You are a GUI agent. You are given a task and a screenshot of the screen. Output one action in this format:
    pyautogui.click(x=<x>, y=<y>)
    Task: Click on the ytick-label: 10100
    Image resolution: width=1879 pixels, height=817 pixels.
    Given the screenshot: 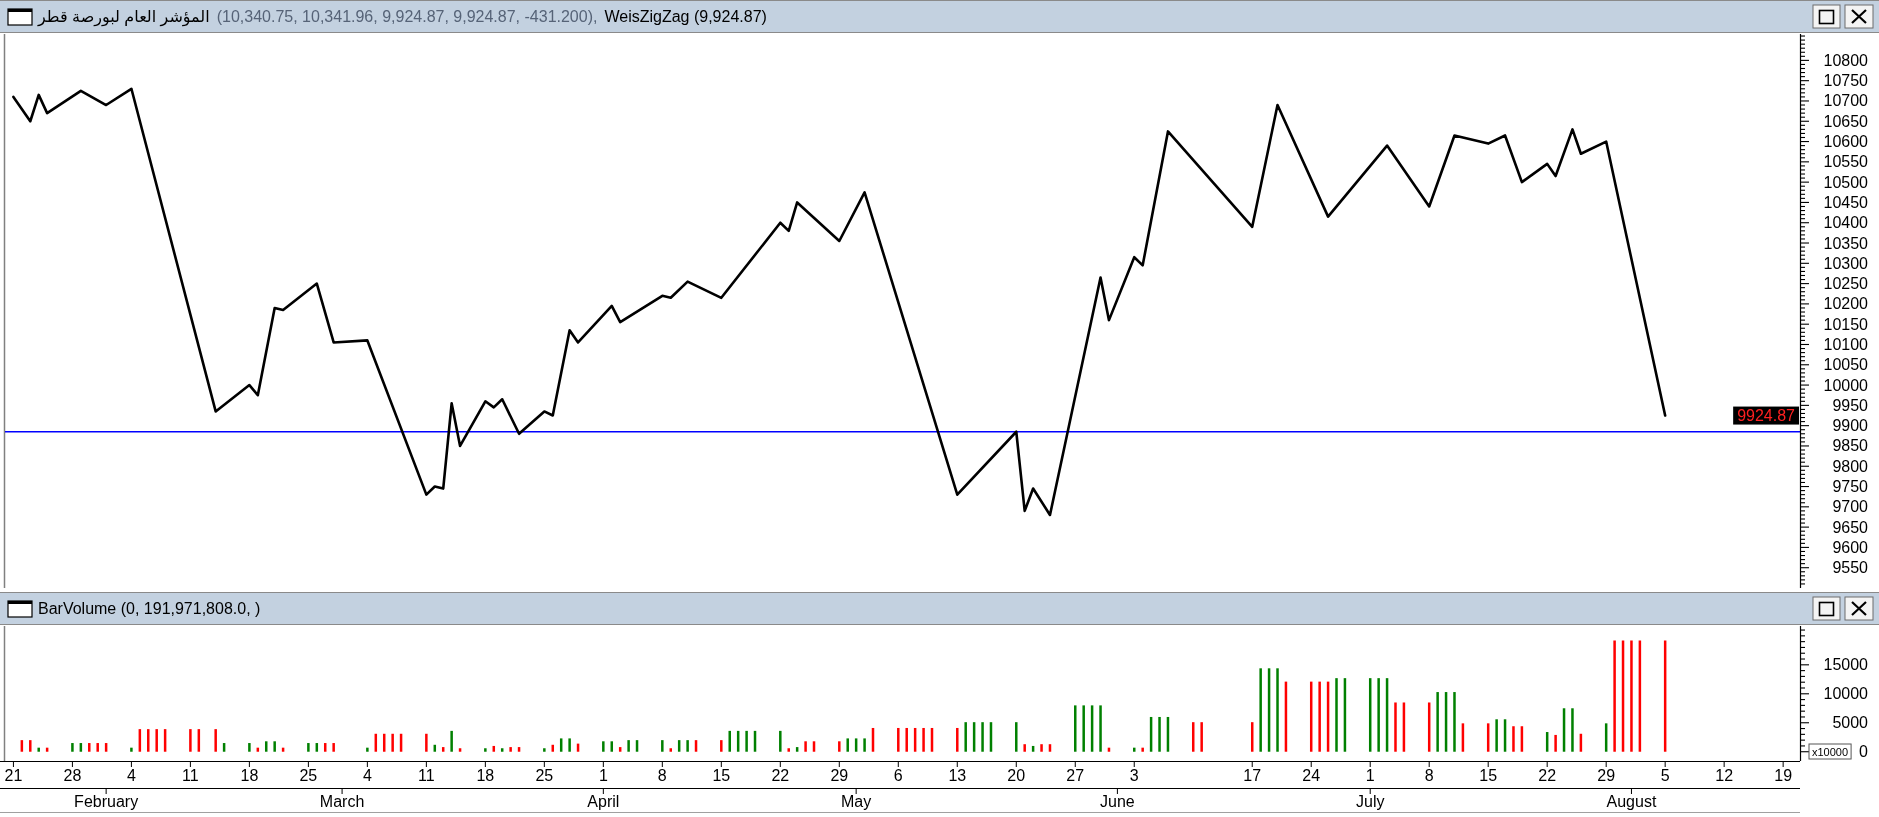 What is the action you would take?
    pyautogui.click(x=1845, y=344)
    